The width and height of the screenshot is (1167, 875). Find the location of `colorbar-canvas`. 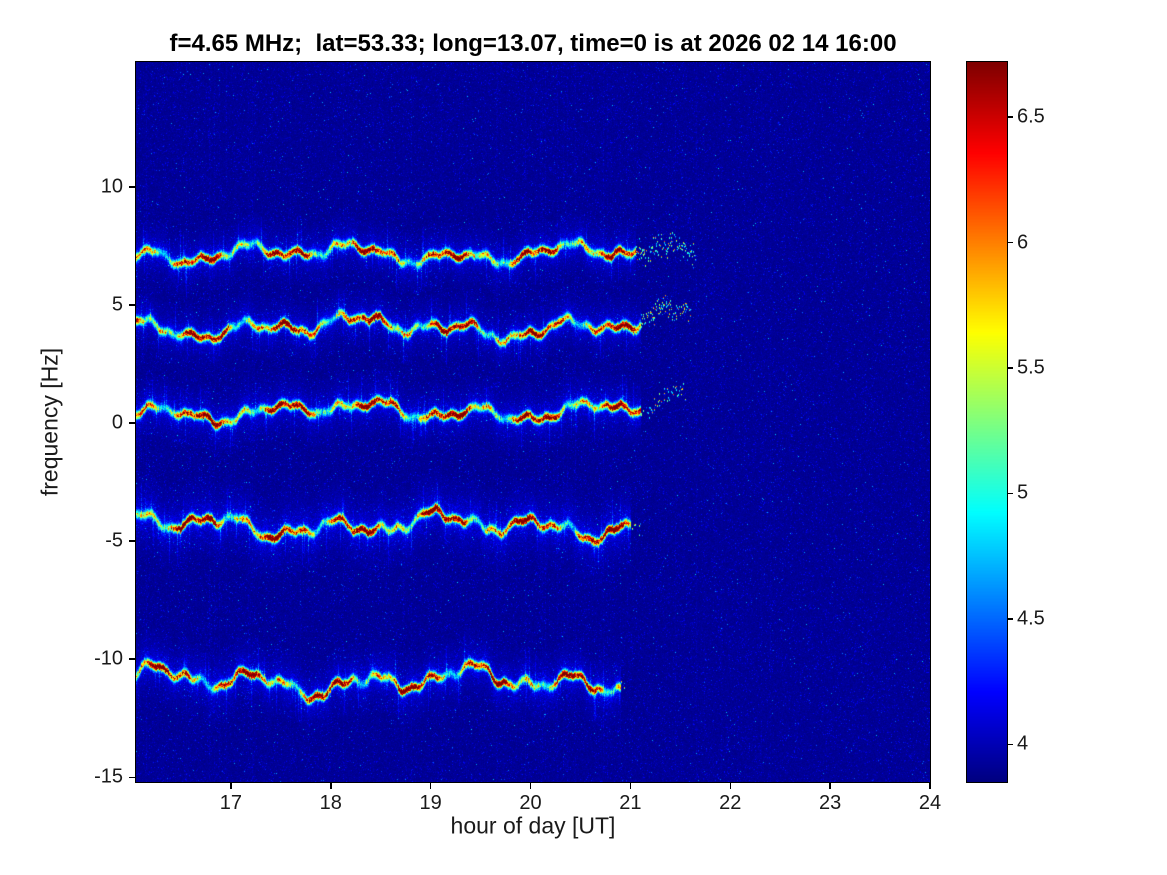

colorbar-canvas is located at coordinates (987, 422).